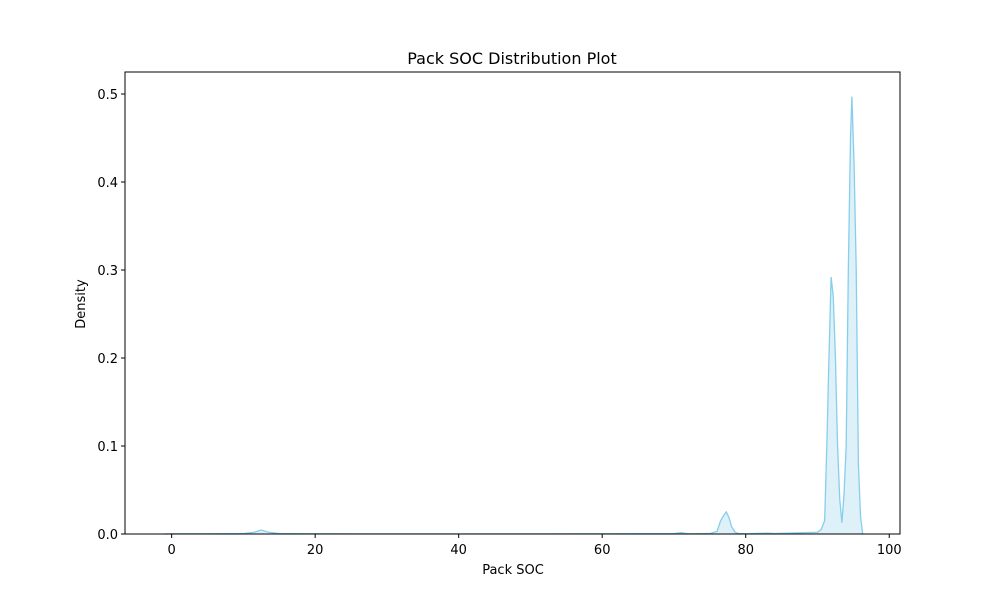  Describe the element at coordinates (81, 304) in the screenshot. I see `y-axis-label: Density` at that location.